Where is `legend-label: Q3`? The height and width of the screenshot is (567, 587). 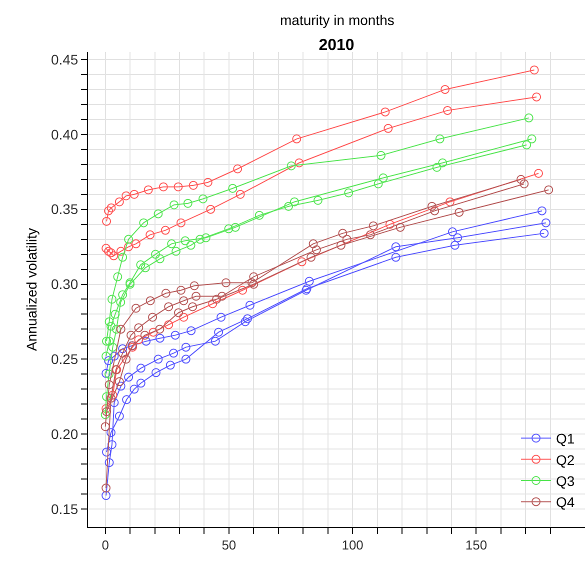 legend-label: Q3 is located at coordinates (565, 480).